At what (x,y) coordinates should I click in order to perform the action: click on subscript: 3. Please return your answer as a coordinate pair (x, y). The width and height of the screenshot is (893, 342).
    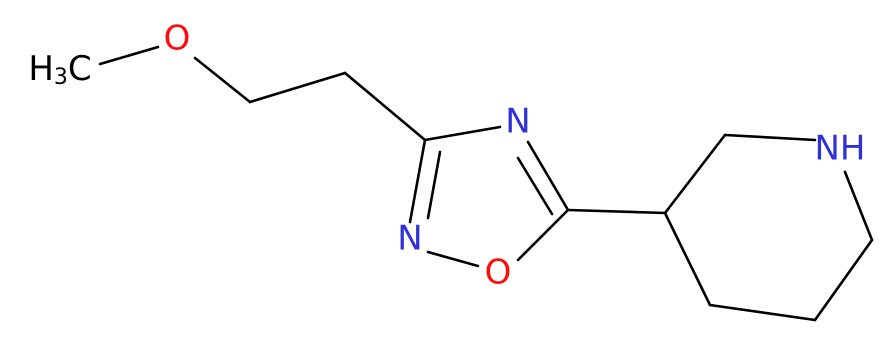
    Looking at the image, I should click on (61, 77).